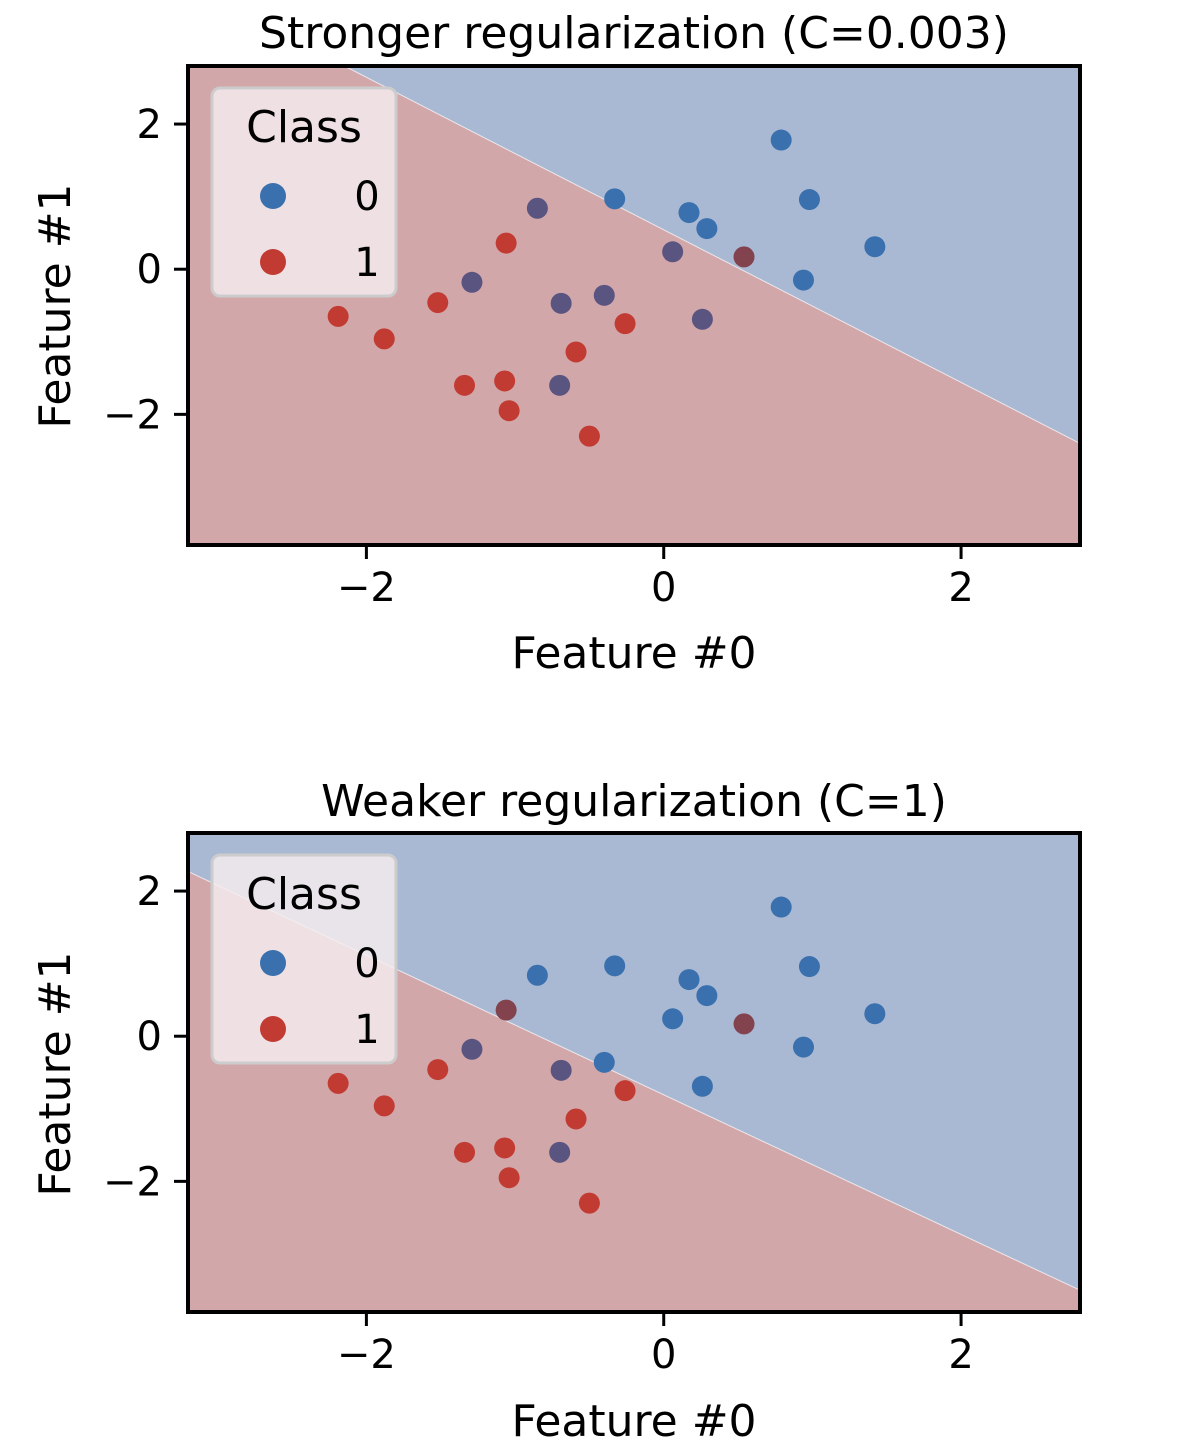 This screenshot has height=1454, width=1184. Describe the element at coordinates (634, 801) in the screenshot. I see `chart-title: Weaker regularization (C=1)` at that location.